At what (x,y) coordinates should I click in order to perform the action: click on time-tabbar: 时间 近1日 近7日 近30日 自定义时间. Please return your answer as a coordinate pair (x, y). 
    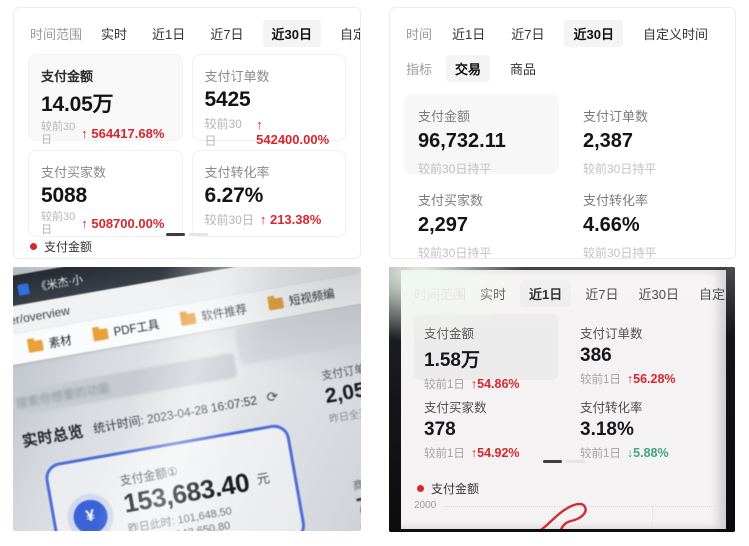
    Looking at the image, I should click on (560, 33).